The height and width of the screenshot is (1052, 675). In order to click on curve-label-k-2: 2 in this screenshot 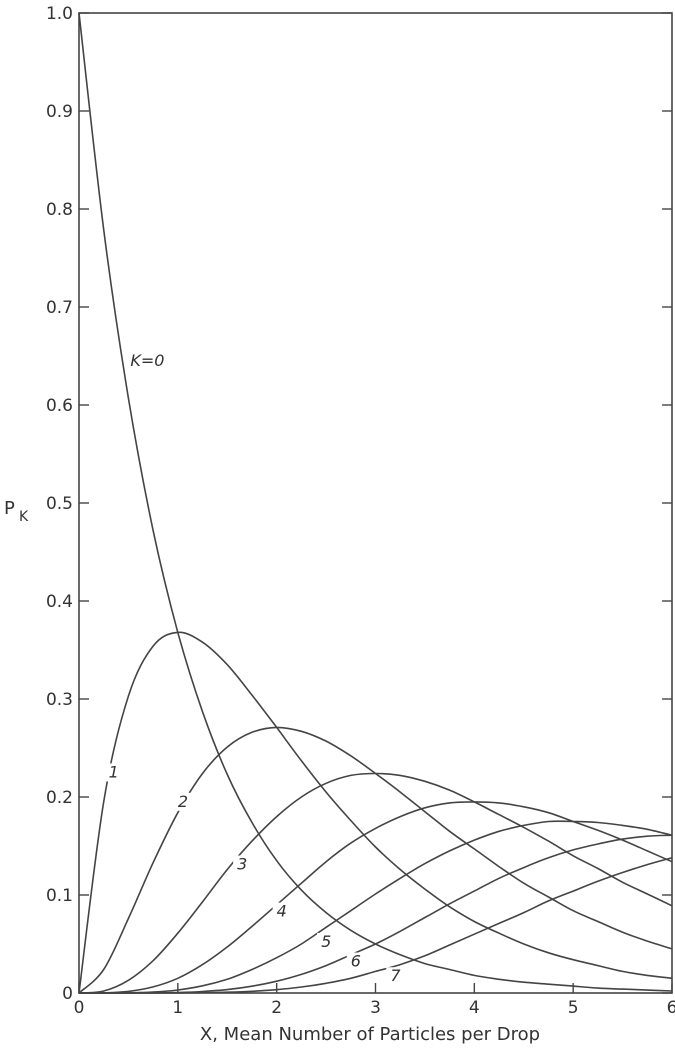, I will do `click(183, 801)`.